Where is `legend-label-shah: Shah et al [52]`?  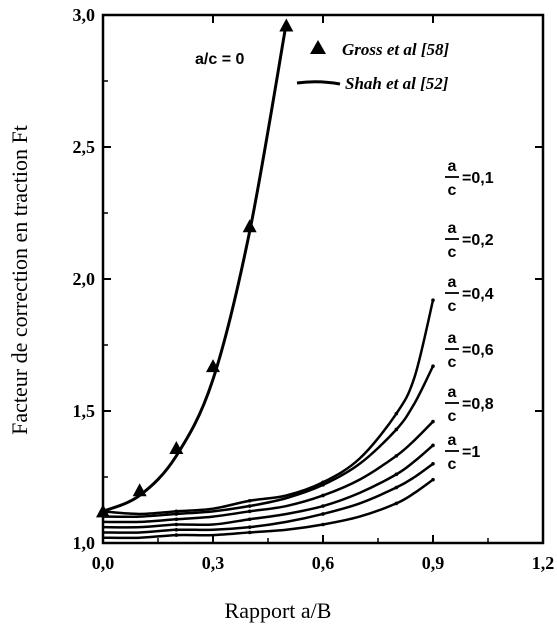
legend-label-shah: Shah et al [52] is located at coordinates (397, 83).